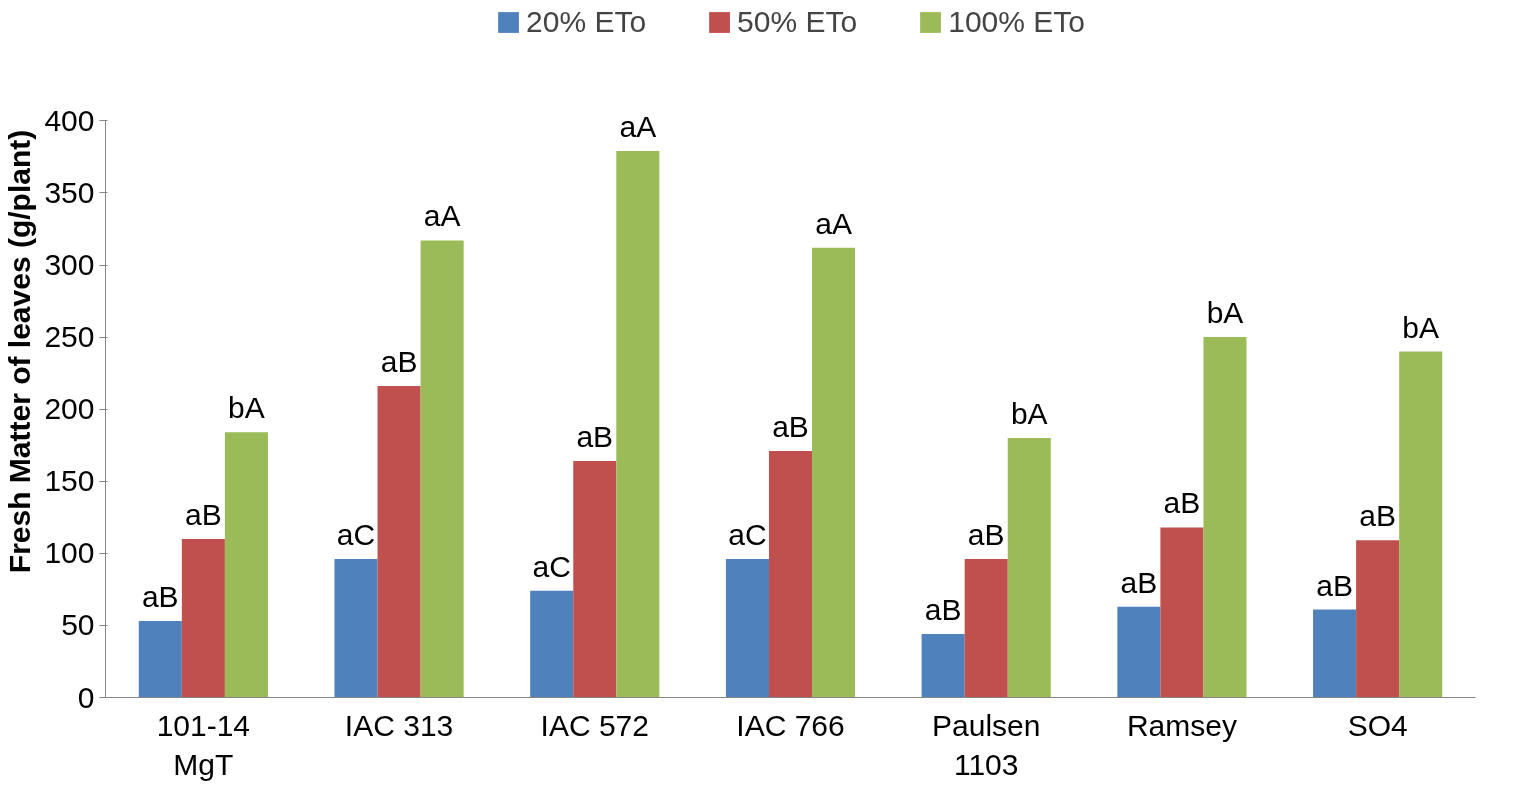  Describe the element at coordinates (594, 725) in the screenshot. I see `x-tick-label: IAC 572` at that location.